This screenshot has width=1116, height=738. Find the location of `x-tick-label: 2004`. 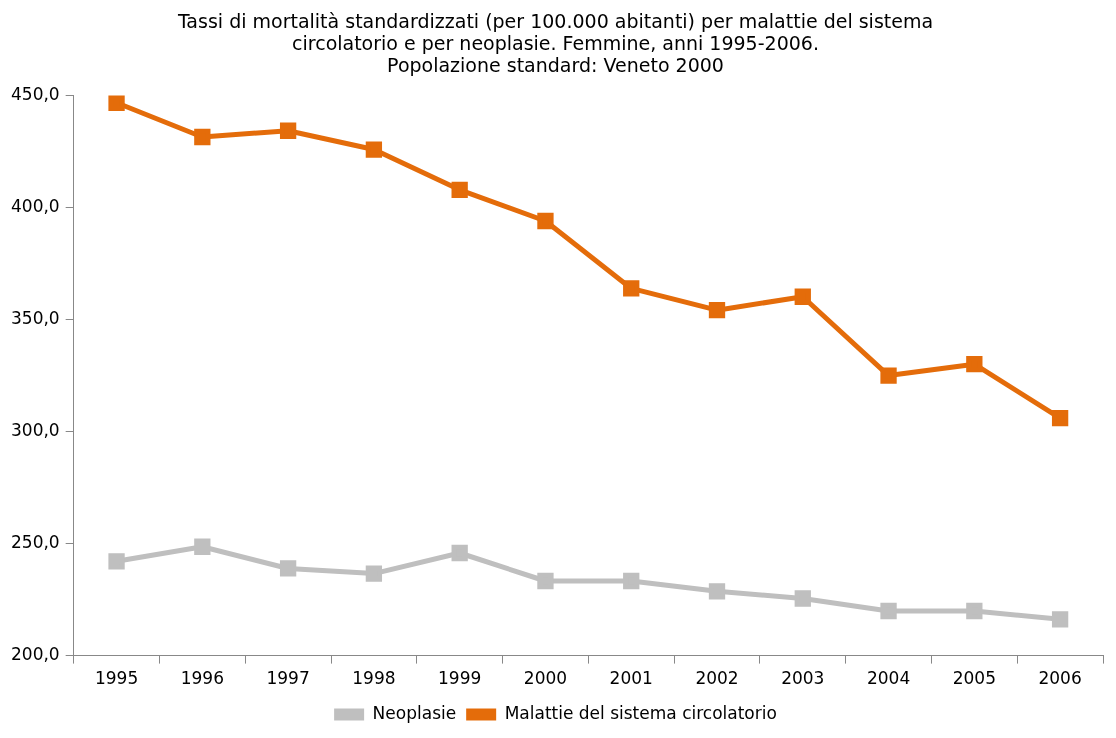

x-tick-label: 2004 is located at coordinates (888, 678).